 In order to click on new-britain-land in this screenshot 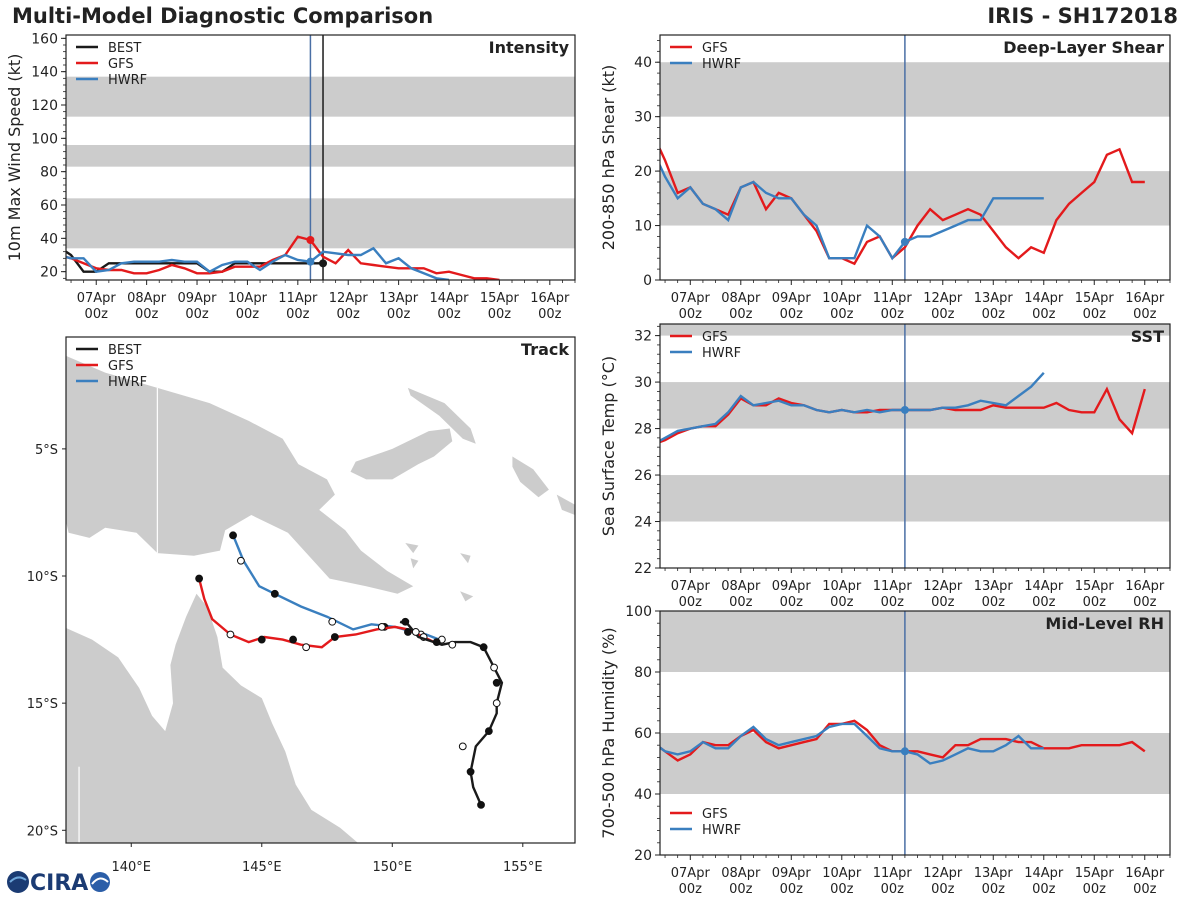, I will do `click(401, 454)`.